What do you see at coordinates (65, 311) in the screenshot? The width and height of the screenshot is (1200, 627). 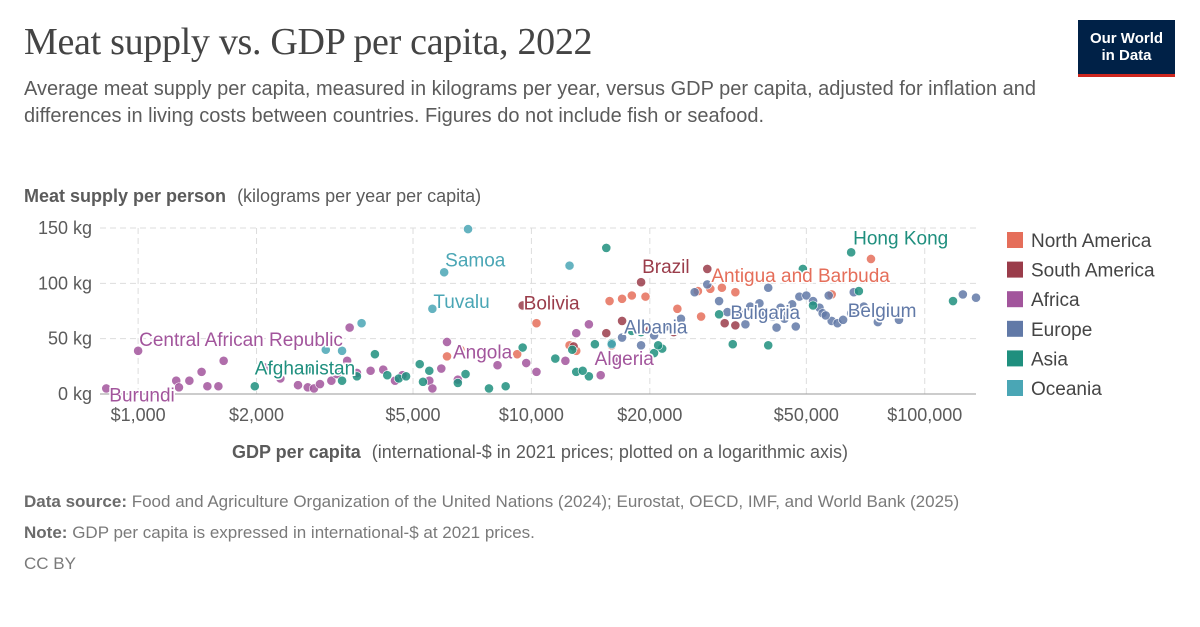 I see `y-axis-ticks: 0 kg 50 kg 100 kg 150 kg` at bounding box center [65, 311].